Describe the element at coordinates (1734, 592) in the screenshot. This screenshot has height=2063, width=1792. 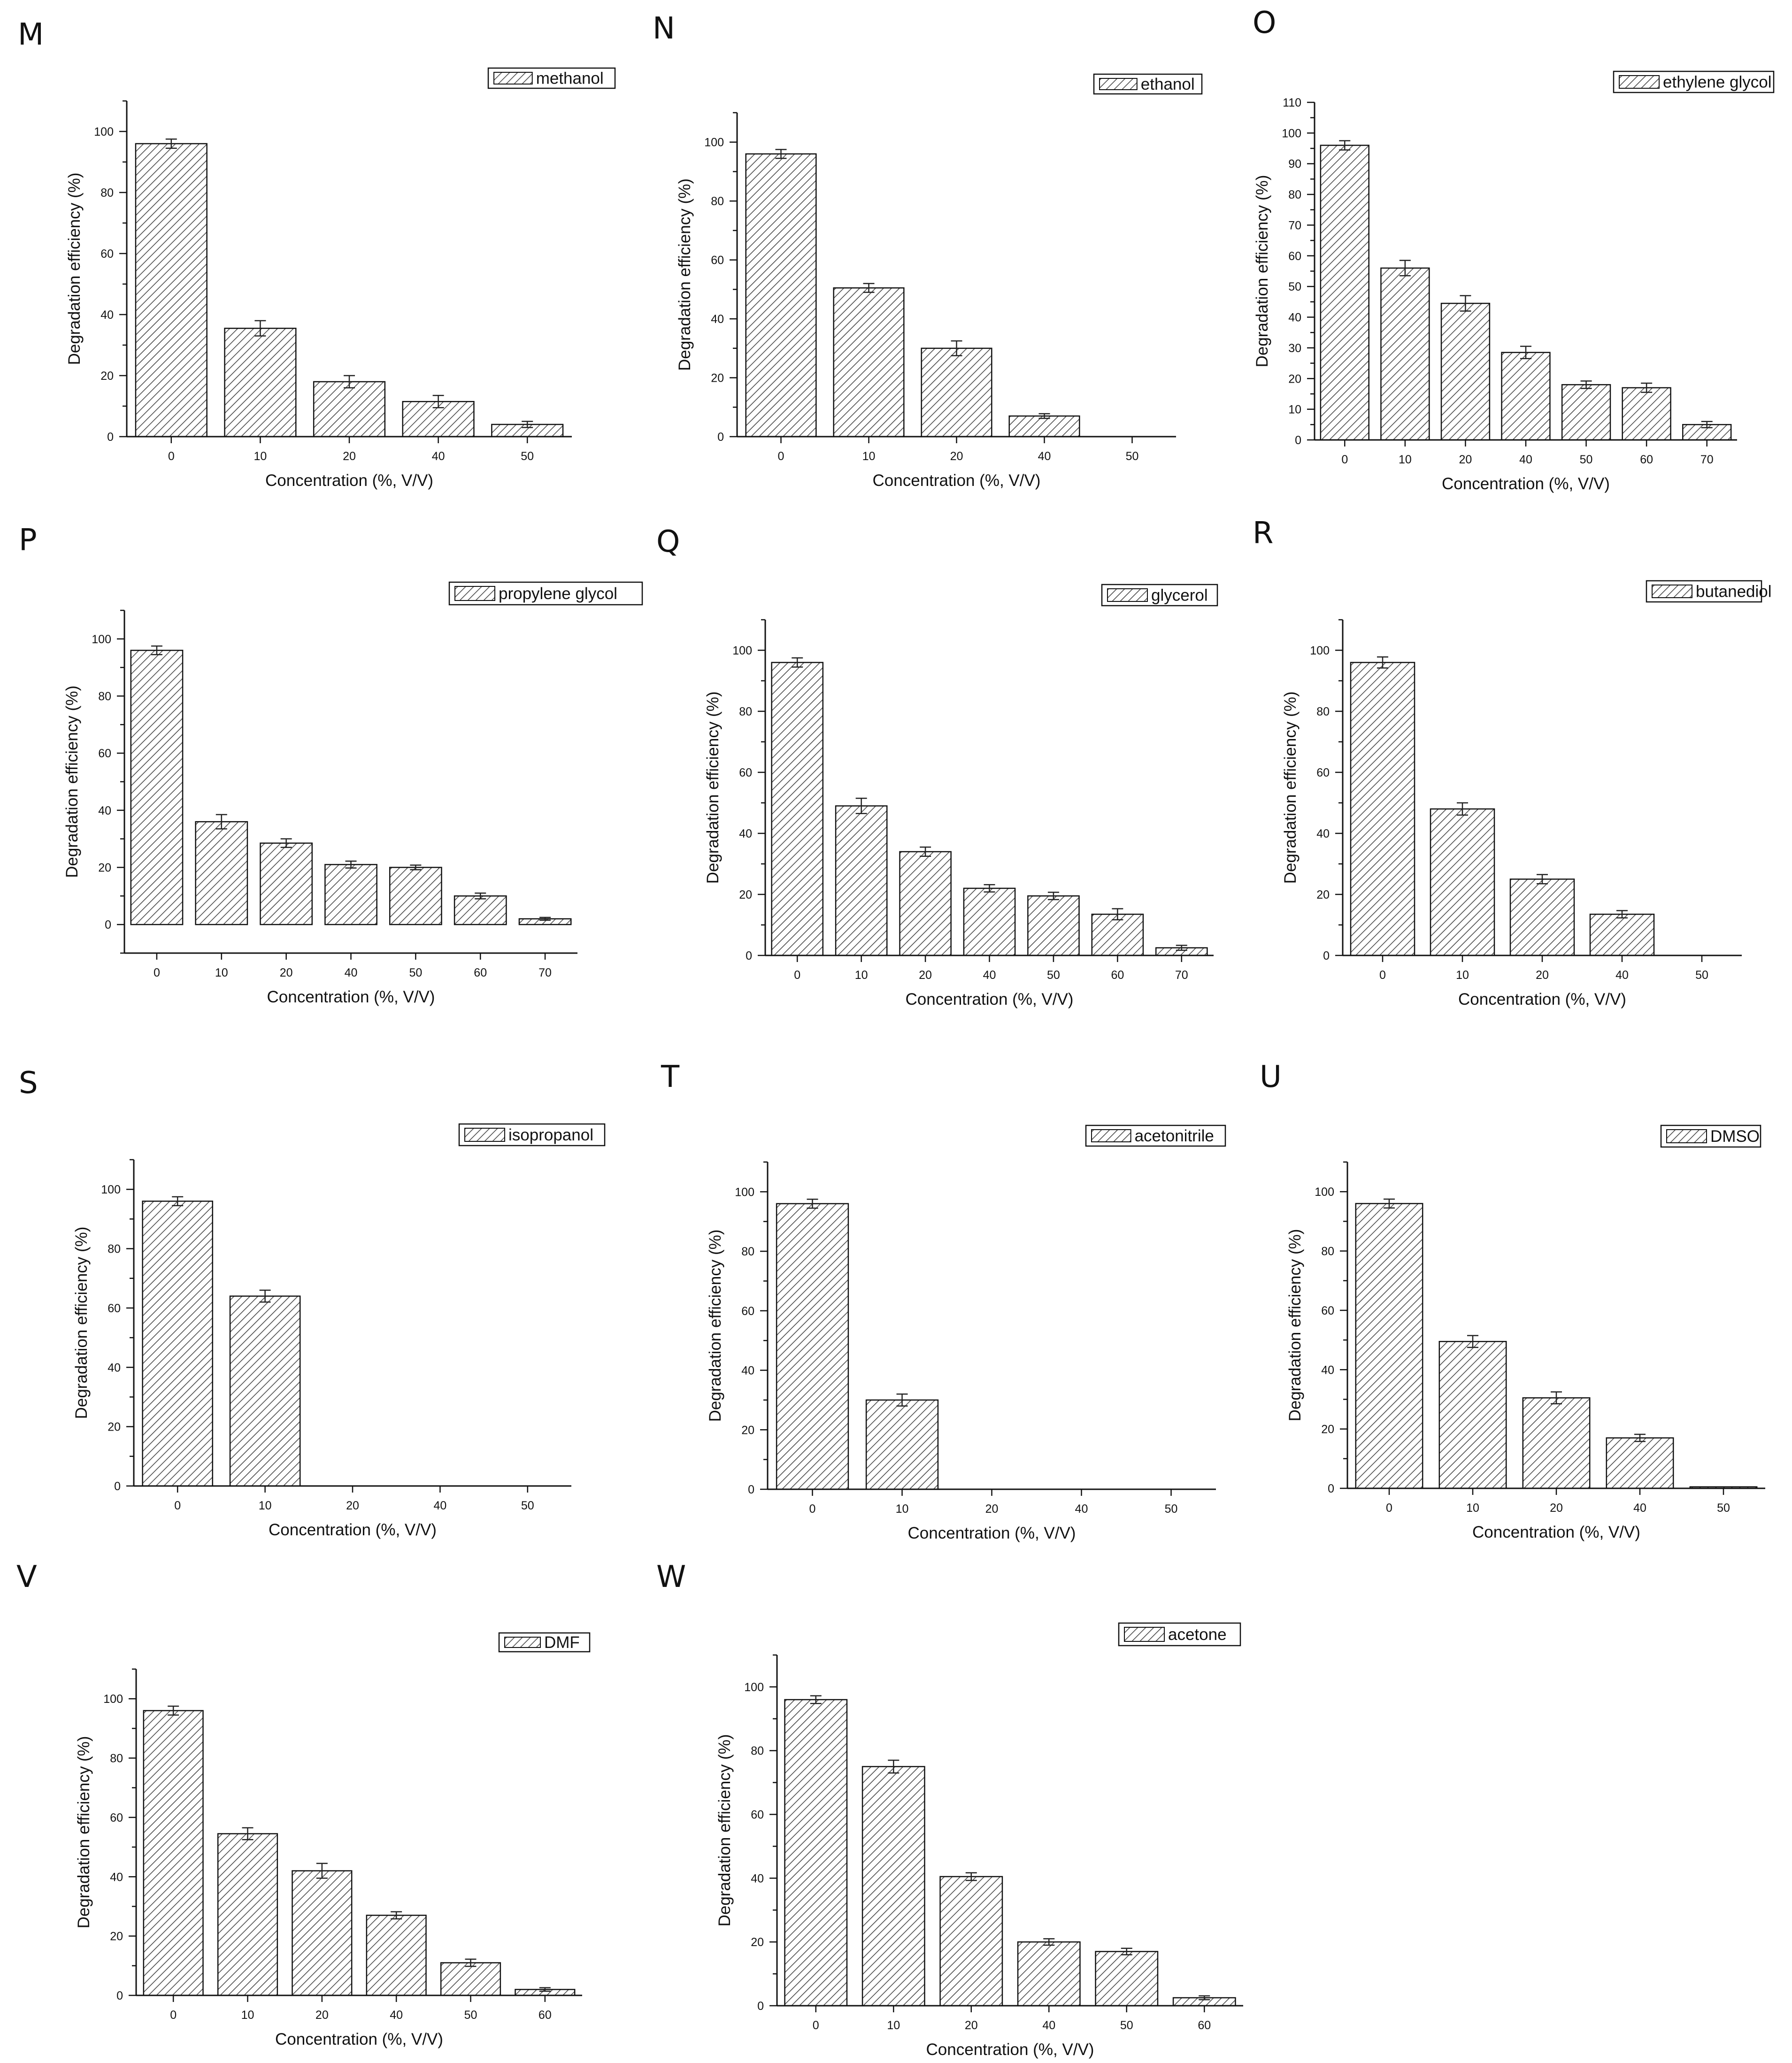
I see `legend-label: butanediol` at that location.